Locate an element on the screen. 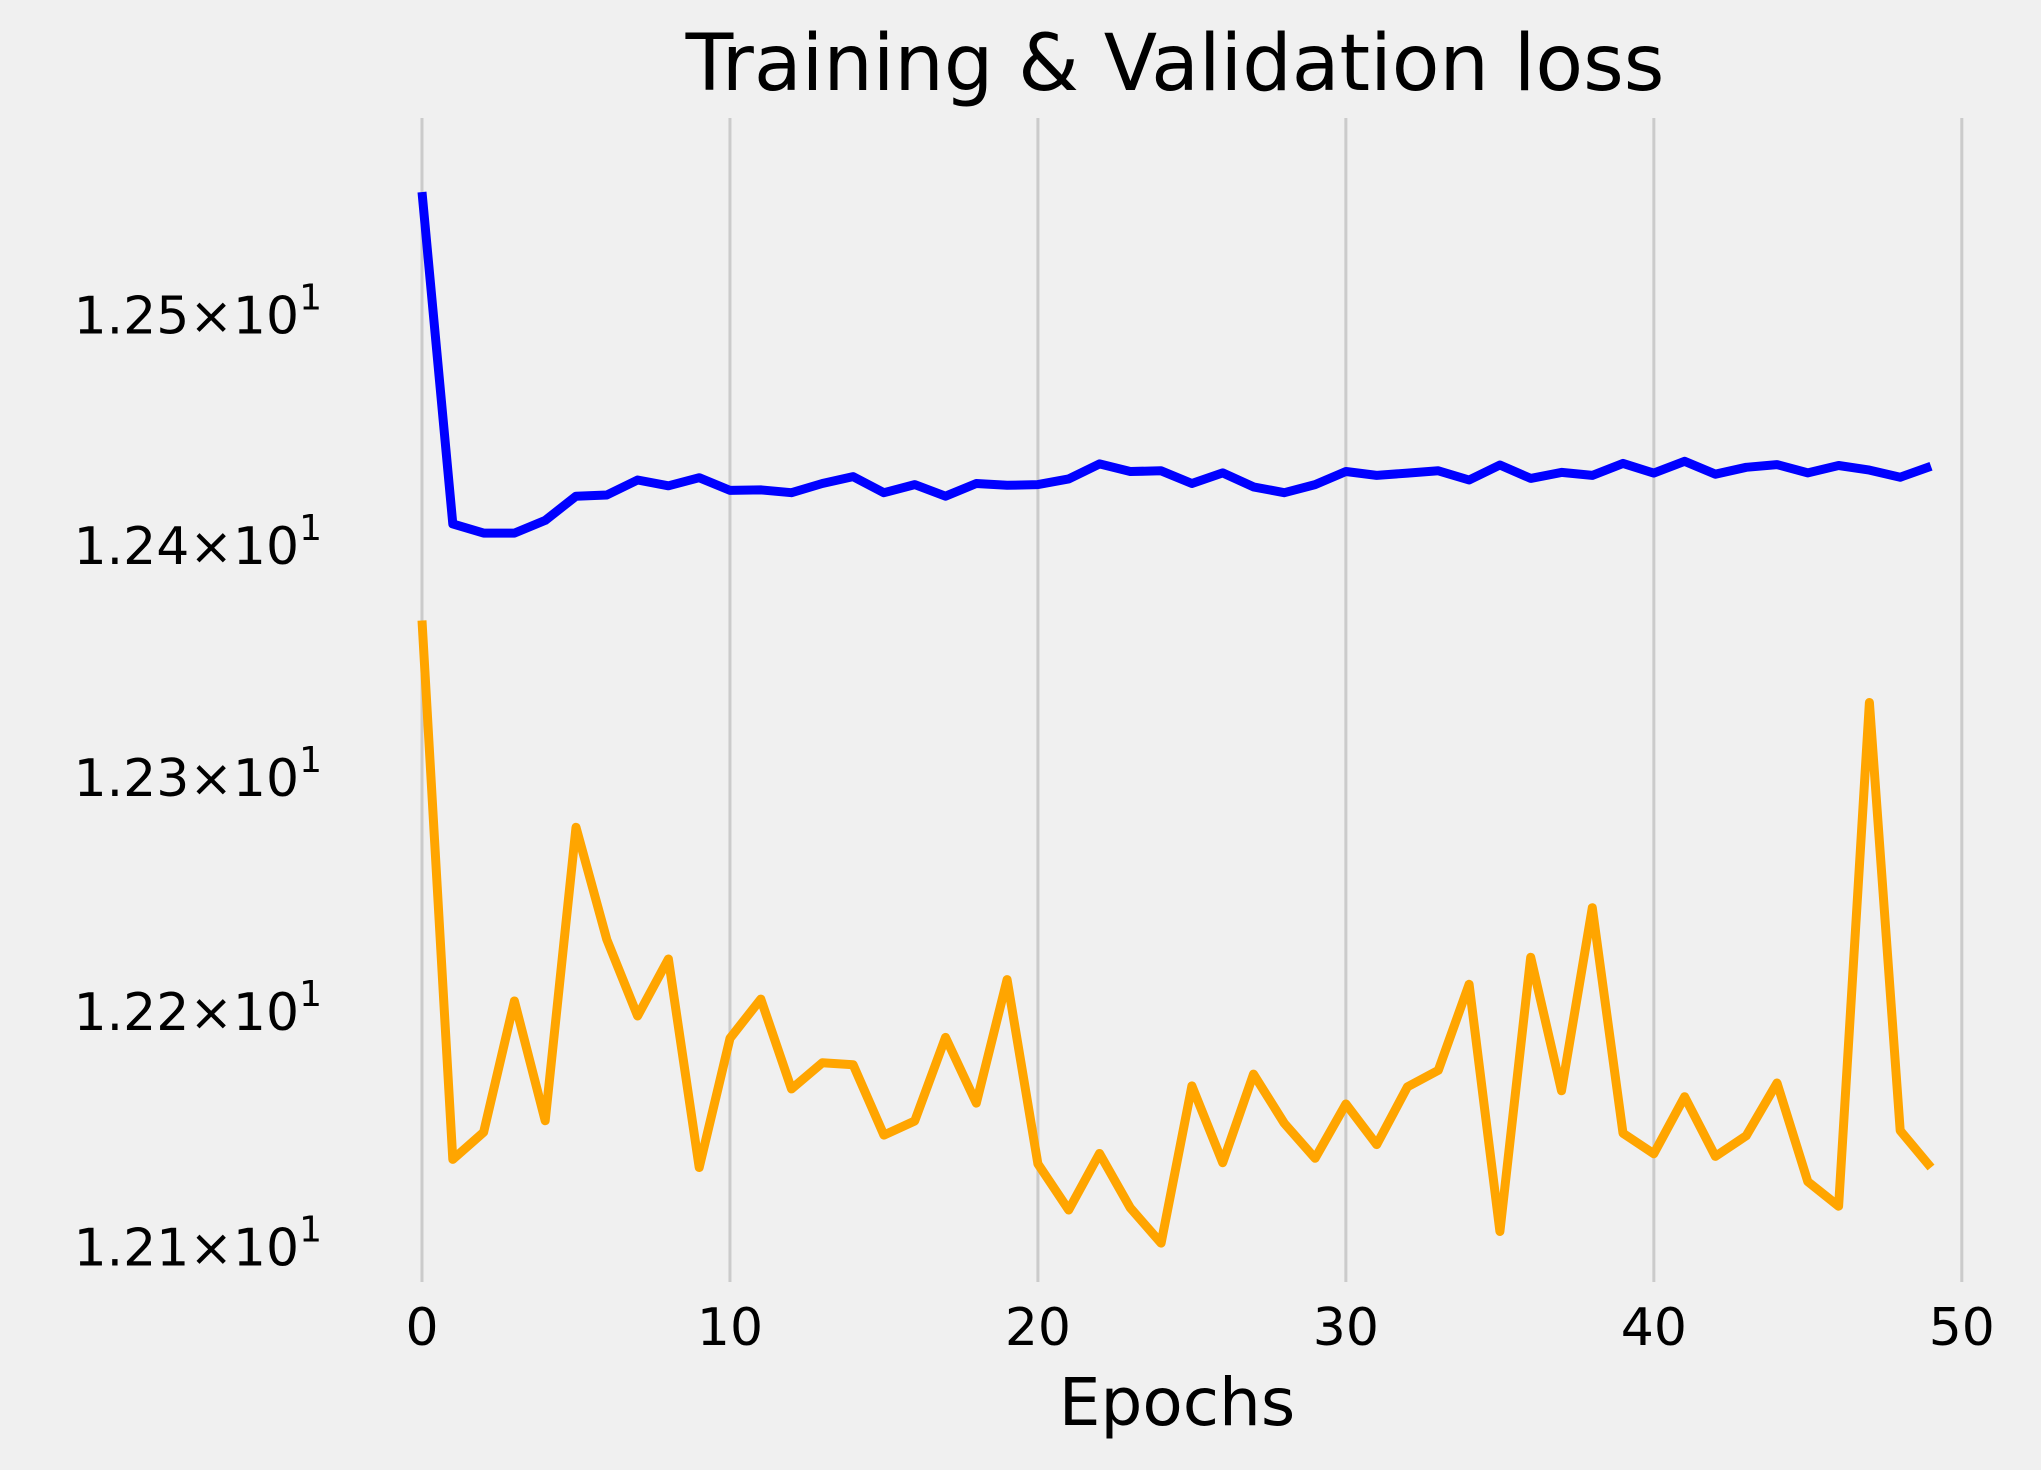 The width and height of the screenshot is (2041, 1470). x-tick-label: 20 is located at coordinates (1038, 1328).